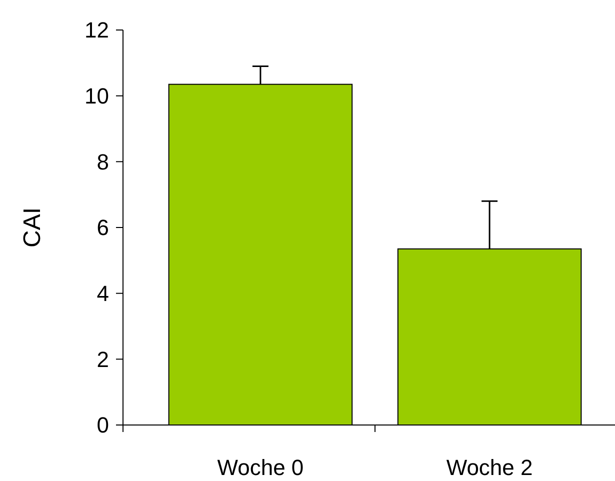  What do you see at coordinates (102, 359) in the screenshot?
I see `y-tick-label: 2` at bounding box center [102, 359].